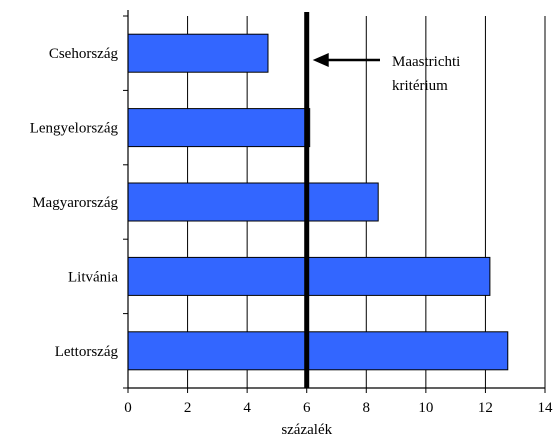 This screenshot has width=554, height=445. Describe the element at coordinates (546, 408) in the screenshot. I see `x-tick-label: 14` at that location.